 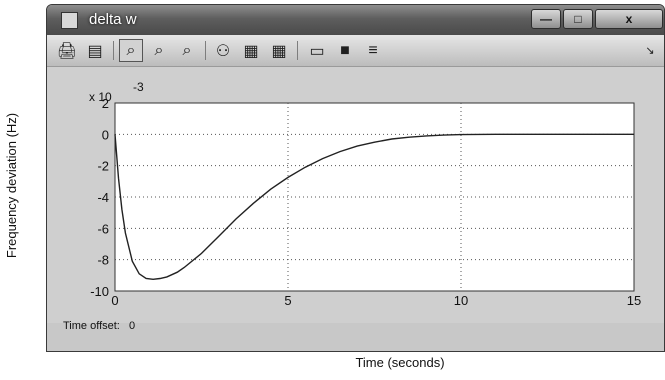 I want to click on title-bar: delta w — □ x, so click(x=355, y=20).